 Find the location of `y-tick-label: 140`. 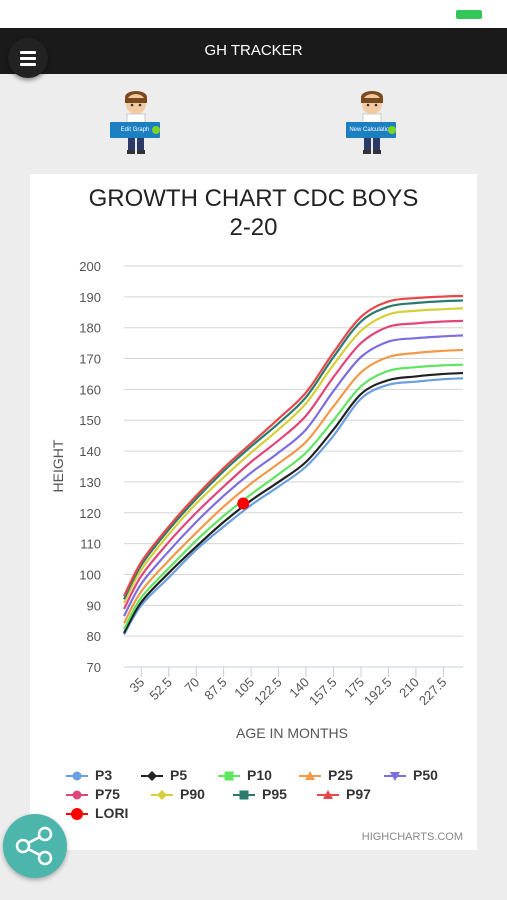

y-tick-label: 140 is located at coordinates (90, 451).